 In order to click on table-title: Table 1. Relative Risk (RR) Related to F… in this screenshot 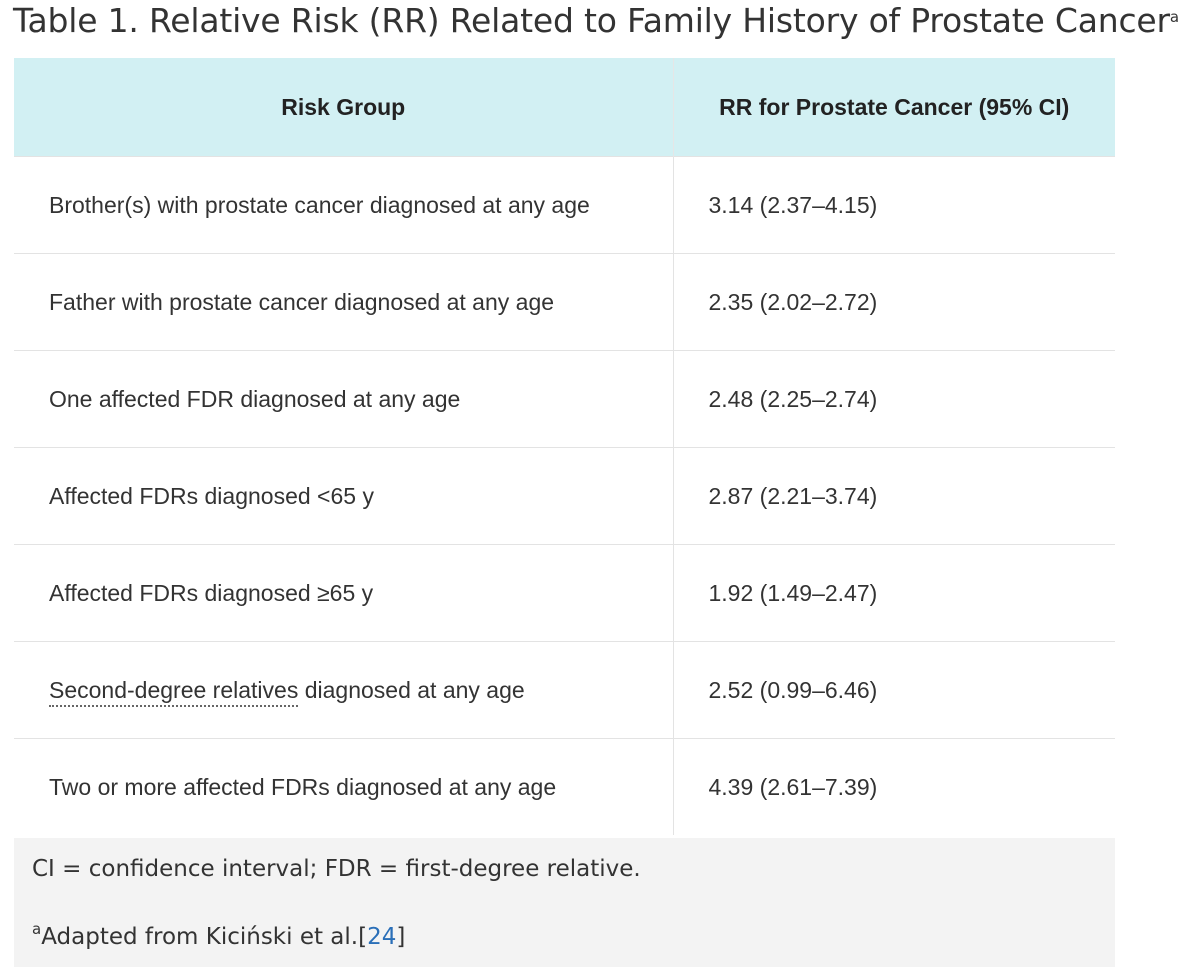, I will do `click(596, 20)`.